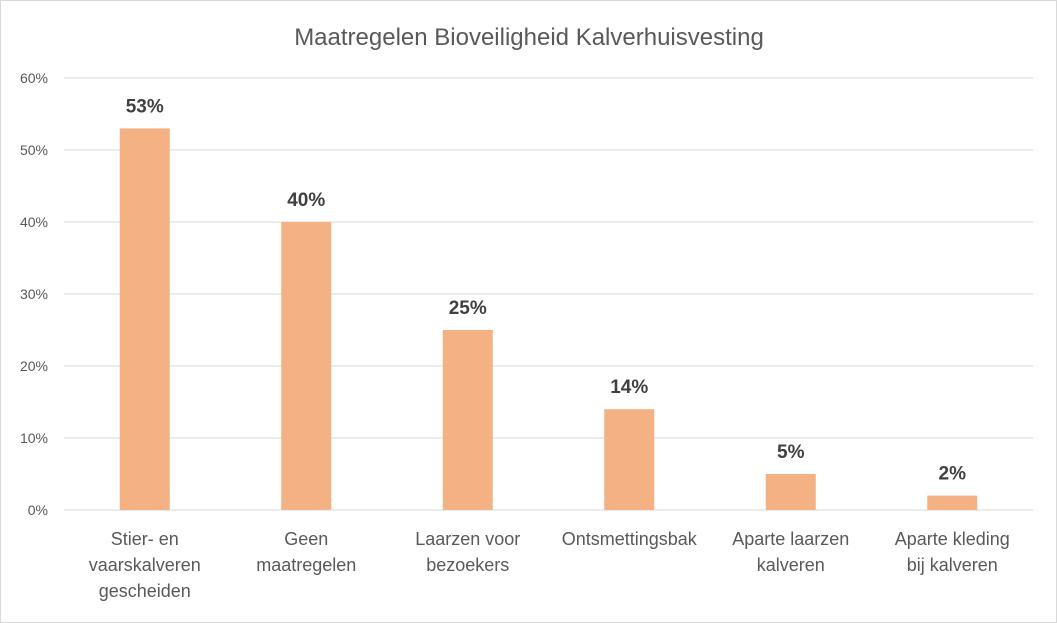  What do you see at coordinates (34, 366) in the screenshot?
I see `y-tick-label: 20%` at bounding box center [34, 366].